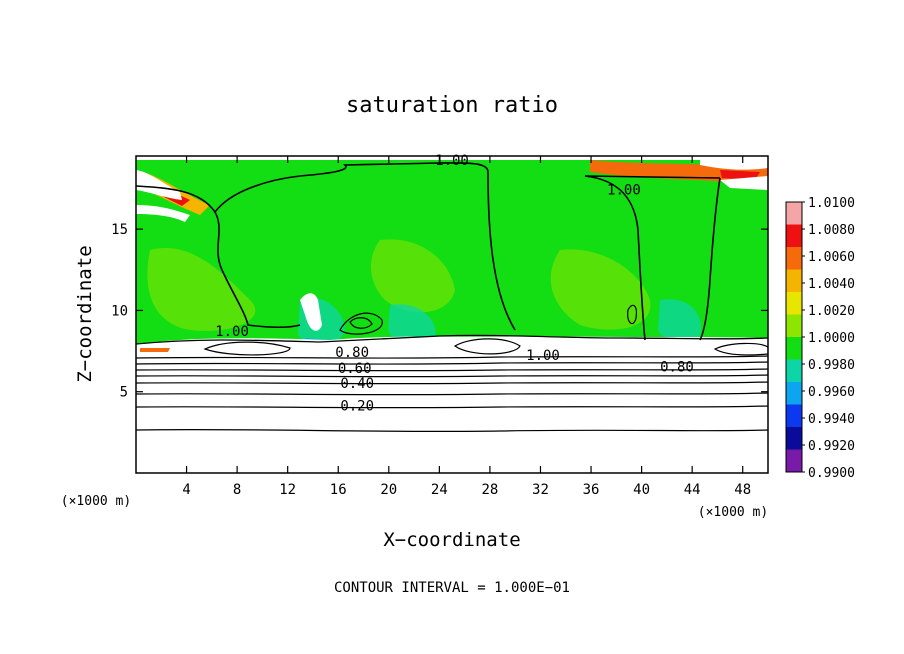 The height and width of the screenshot is (654, 904). I want to click on chart-title: saturation ratio, so click(452, 105).